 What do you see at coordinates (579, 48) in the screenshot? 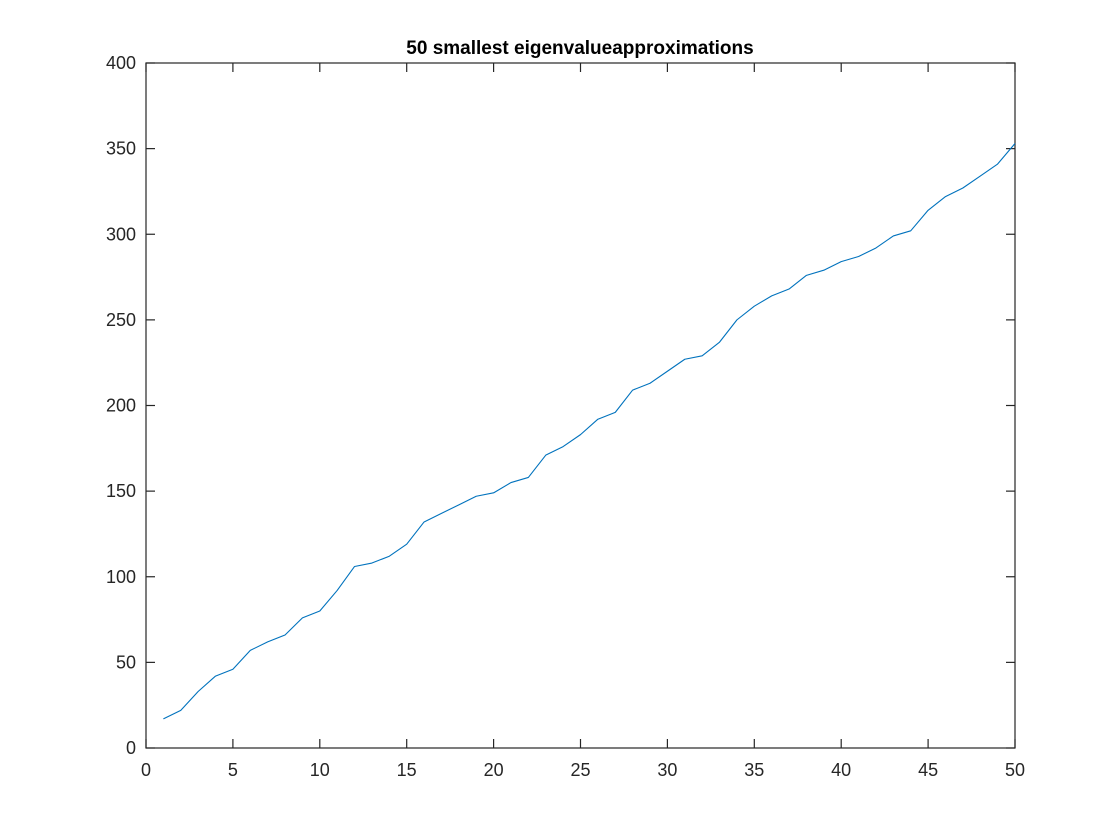
I see `chart-title: 50 smallest eigenvalueapproximations` at bounding box center [579, 48].